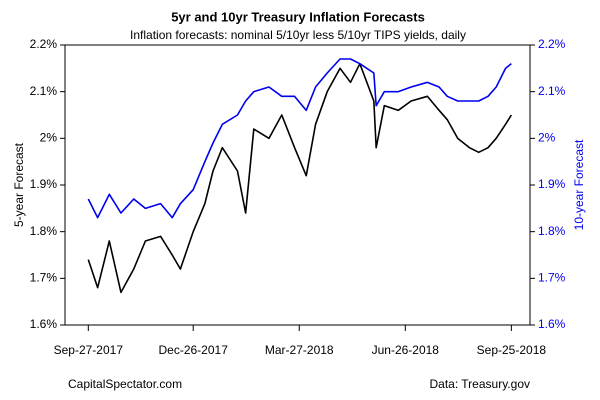  What do you see at coordinates (125, 384) in the screenshot?
I see `source-left: CapitalSpectator.com` at bounding box center [125, 384].